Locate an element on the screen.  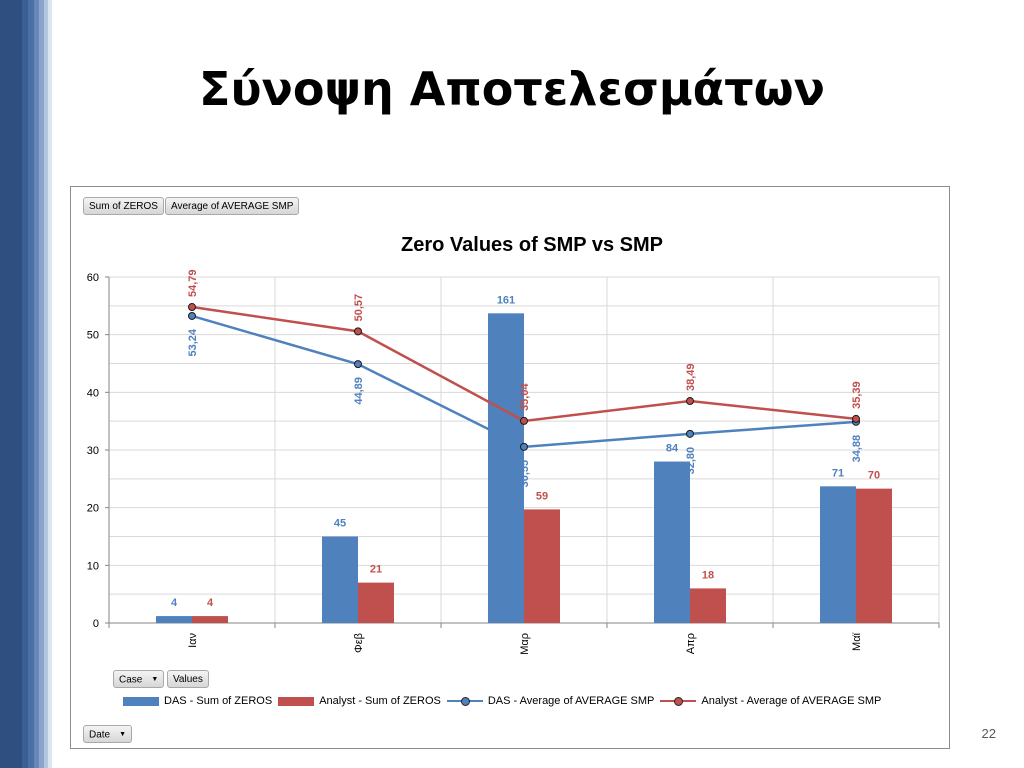
bar-data-label: 59 is located at coordinates (542, 496).